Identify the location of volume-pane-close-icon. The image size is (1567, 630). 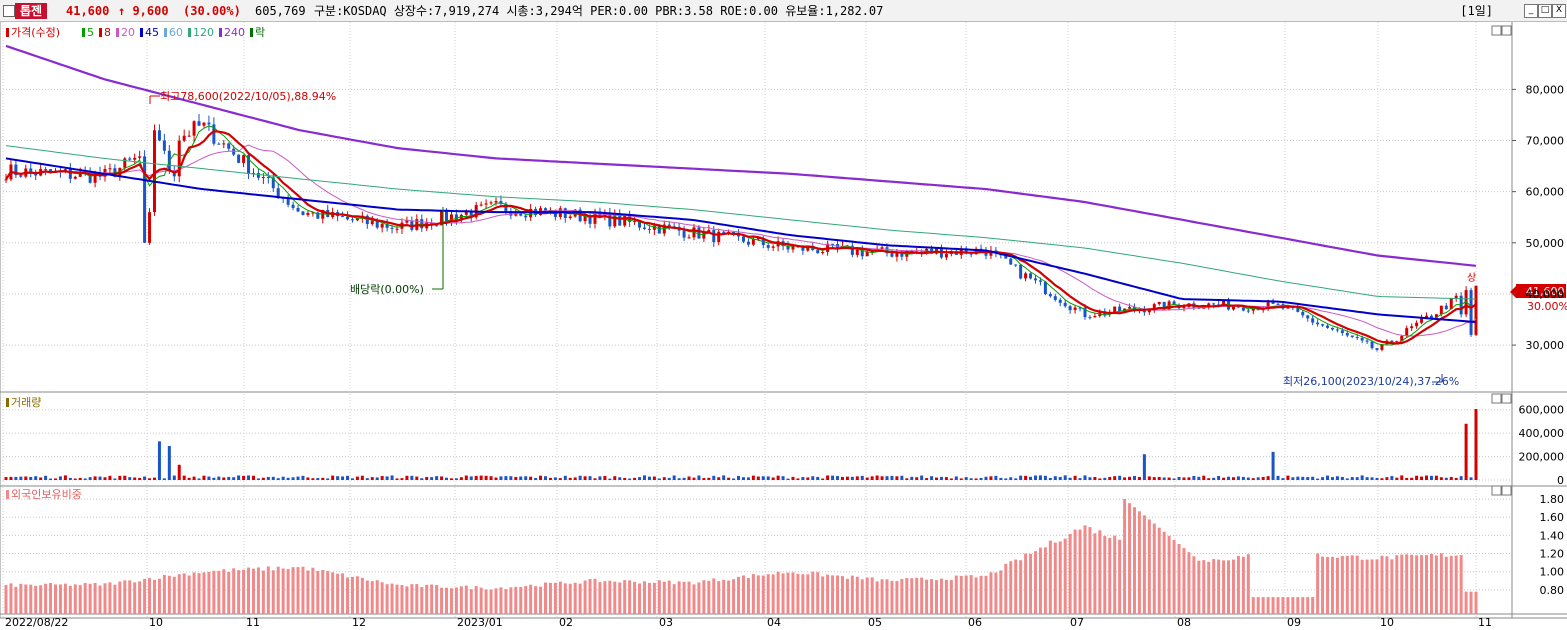
(1506, 398).